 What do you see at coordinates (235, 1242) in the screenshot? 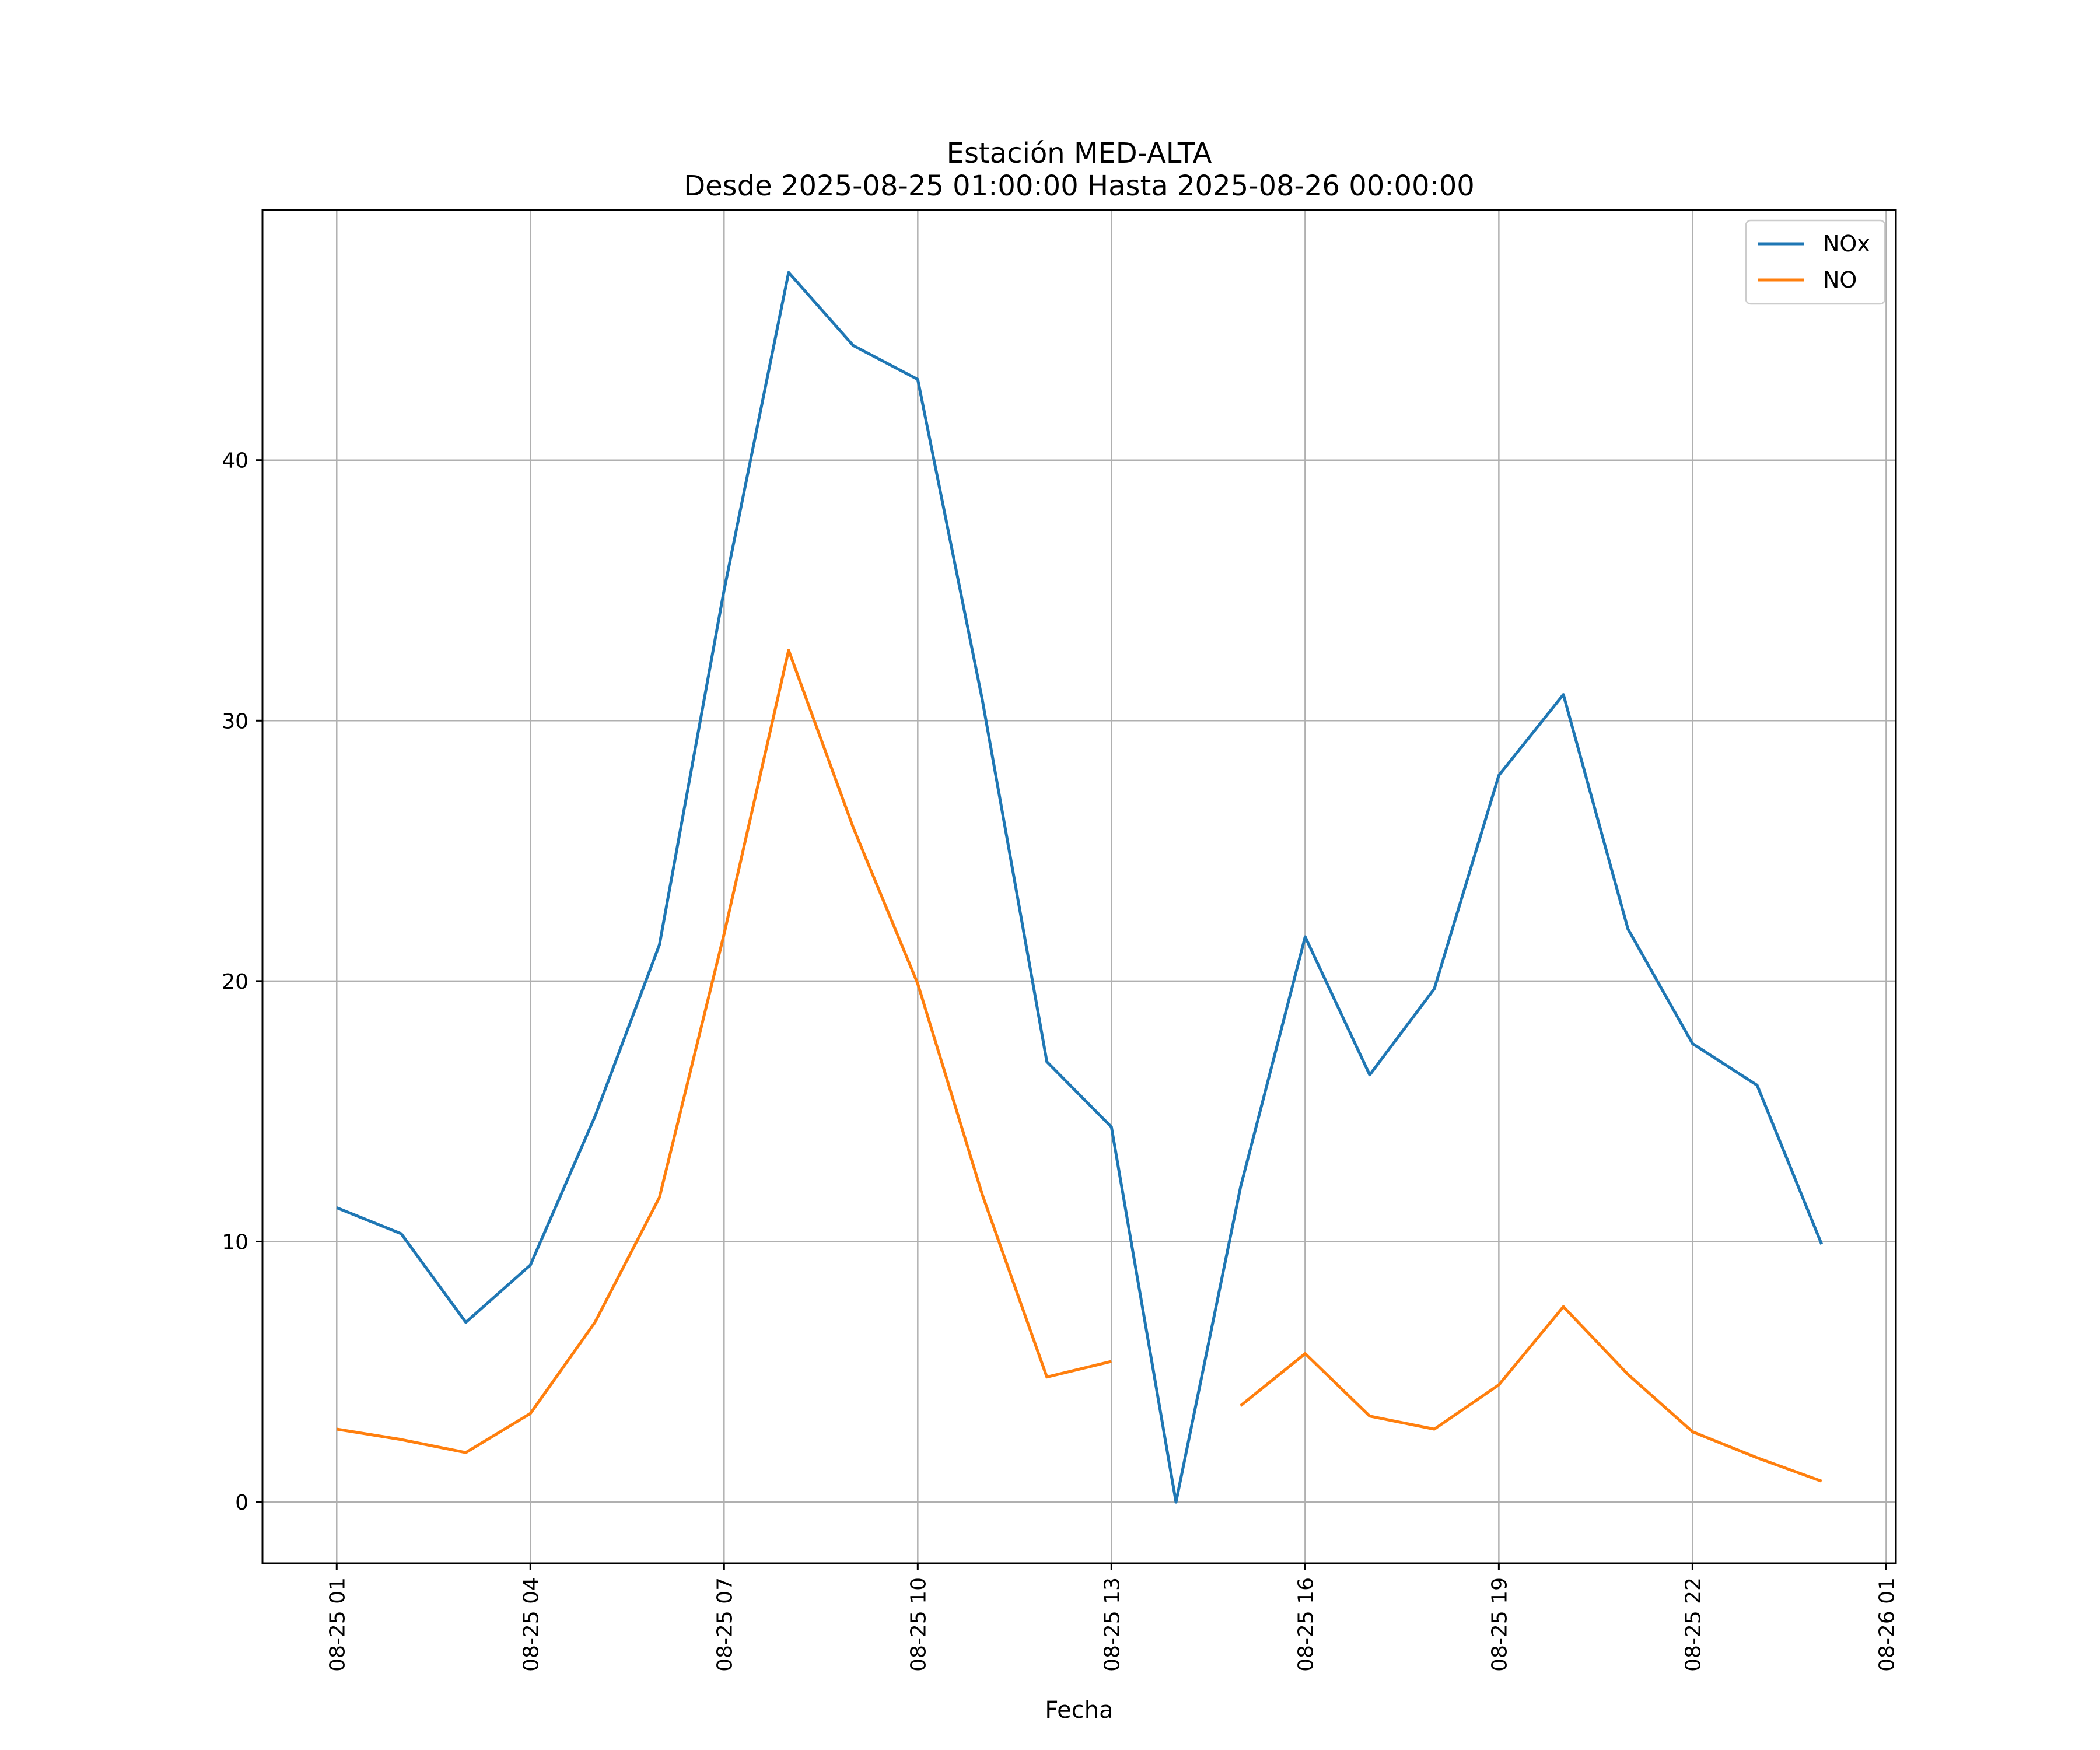
I see `y-tick-label: 10` at bounding box center [235, 1242].